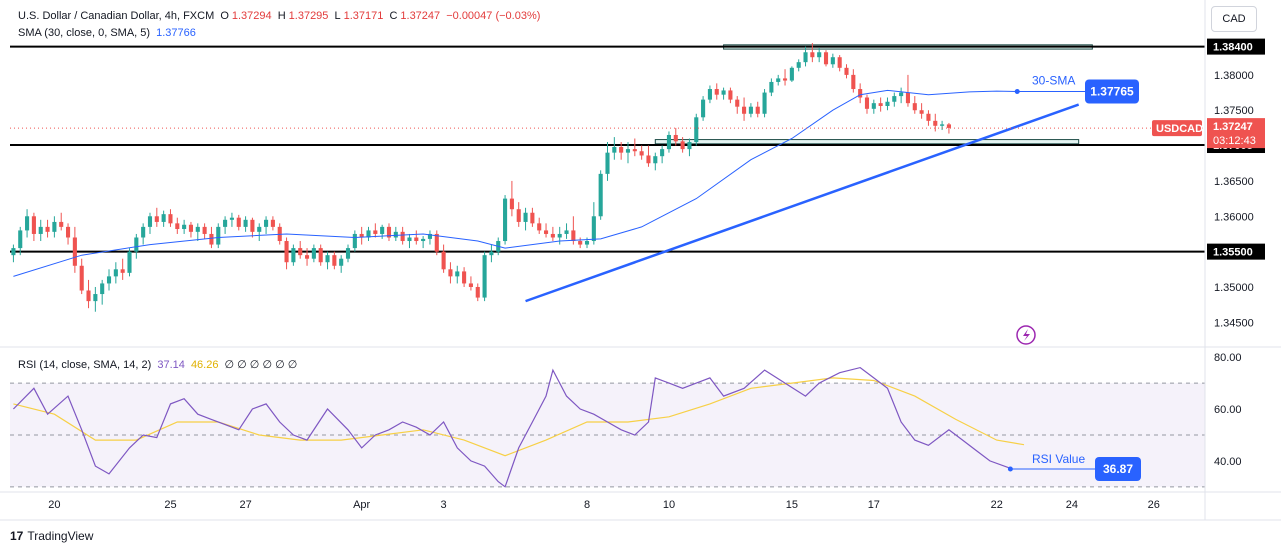  Describe the element at coordinates (1234, 288) in the screenshot. I see `price-tick-label: 1.35000` at that location.